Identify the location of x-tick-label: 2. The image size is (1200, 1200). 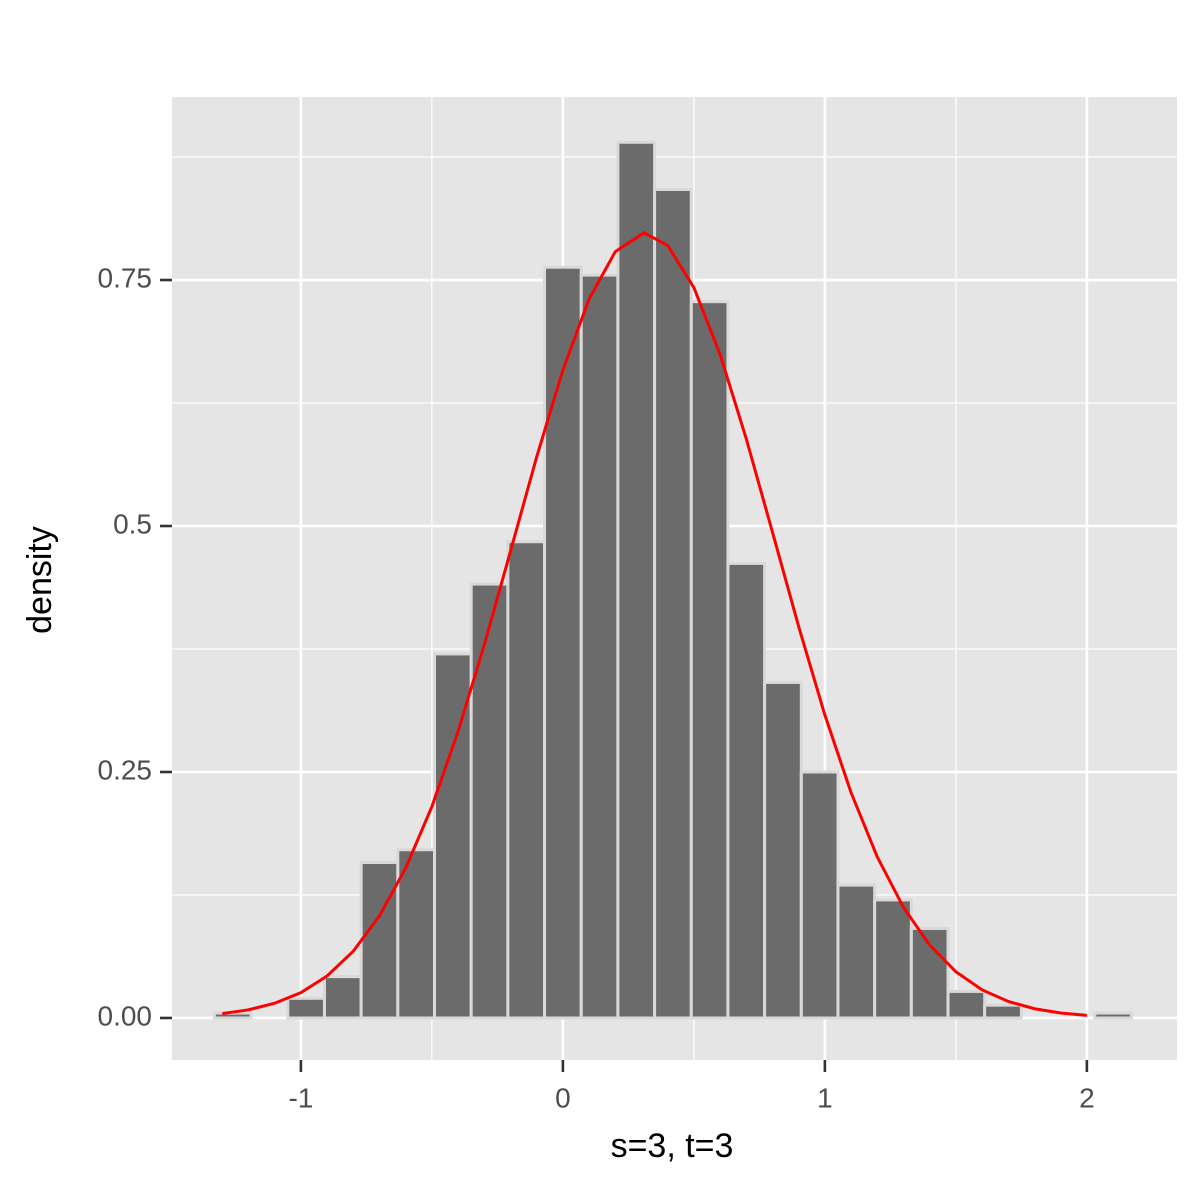
(1087, 1097).